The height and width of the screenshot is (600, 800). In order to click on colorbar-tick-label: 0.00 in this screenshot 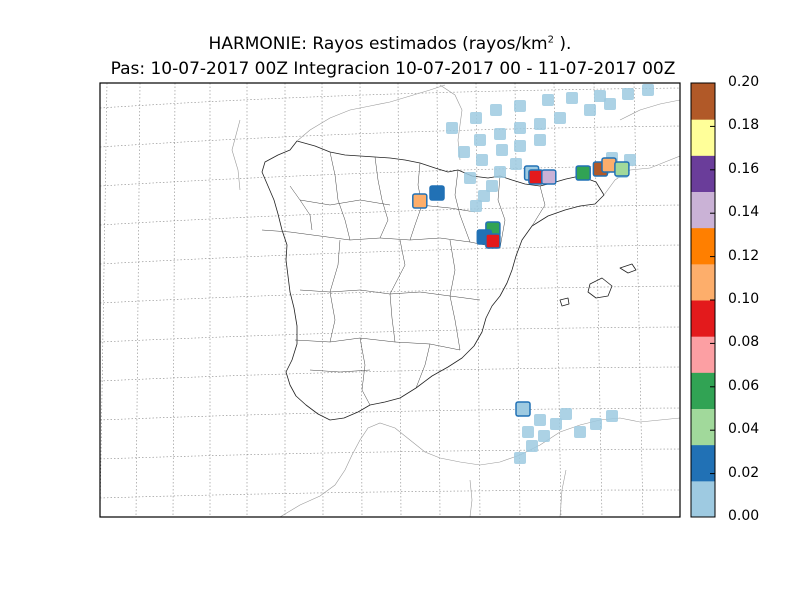, I will do `click(744, 516)`.